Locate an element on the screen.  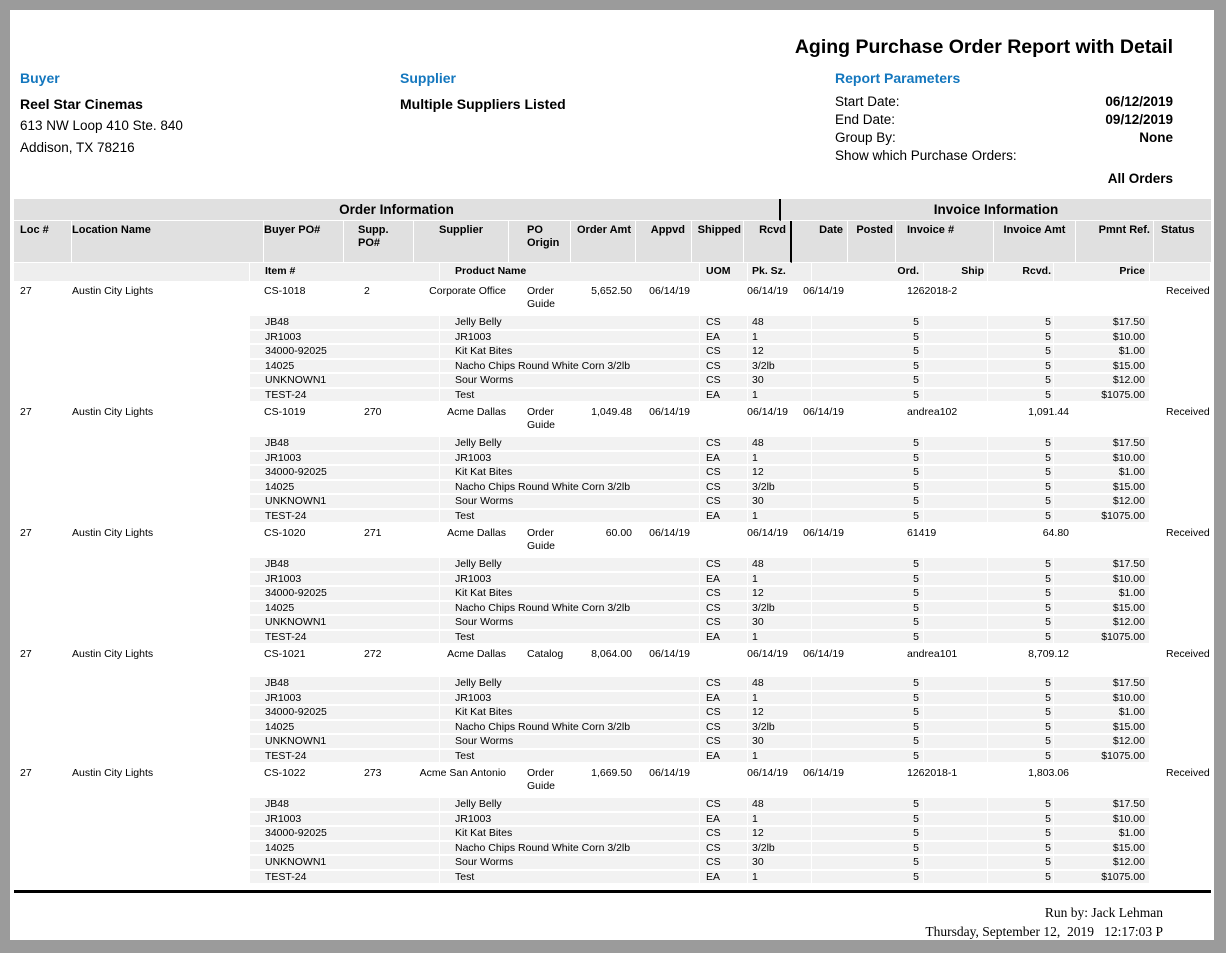
col-date: Date is located at coordinates (820, 242).